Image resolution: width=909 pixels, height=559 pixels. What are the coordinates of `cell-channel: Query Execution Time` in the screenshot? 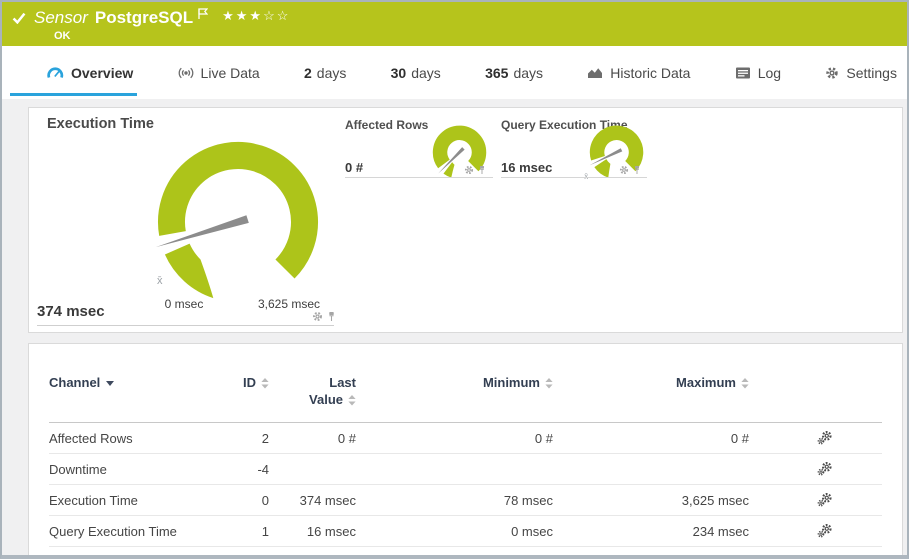 It's located at (124, 531).